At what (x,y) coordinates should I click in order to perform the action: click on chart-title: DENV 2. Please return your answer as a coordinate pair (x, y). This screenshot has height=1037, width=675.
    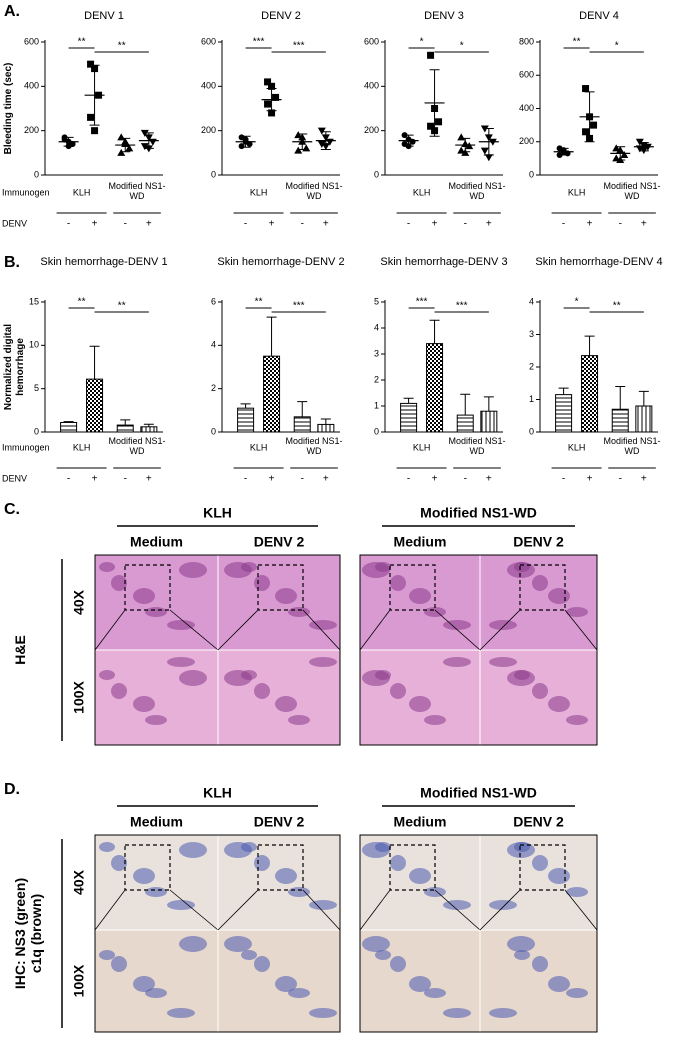
    Looking at the image, I should click on (281, 16).